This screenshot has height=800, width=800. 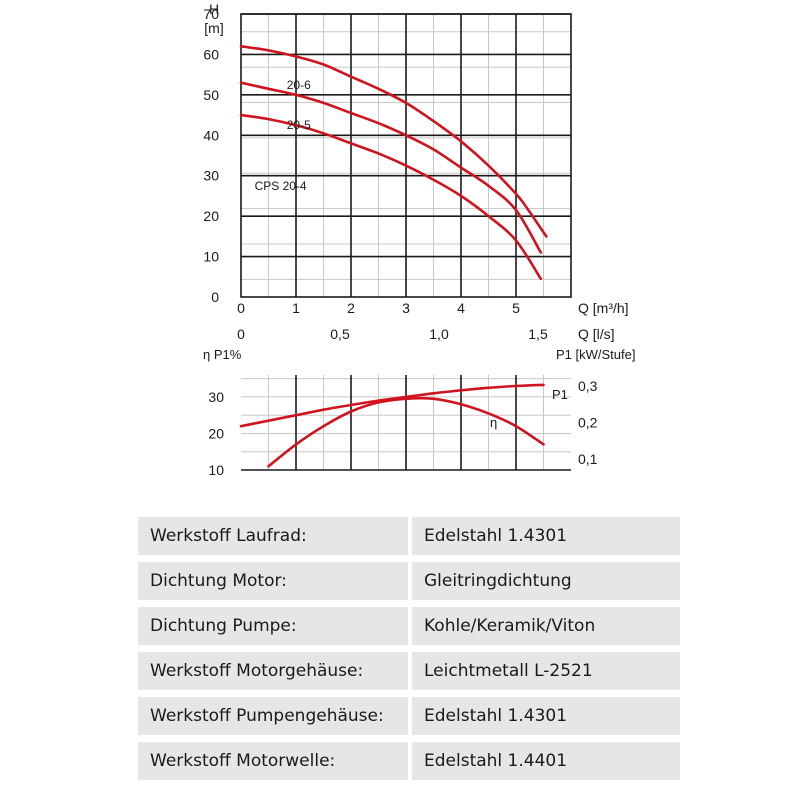 I want to click on head-chart-grid, so click(x=406, y=155).